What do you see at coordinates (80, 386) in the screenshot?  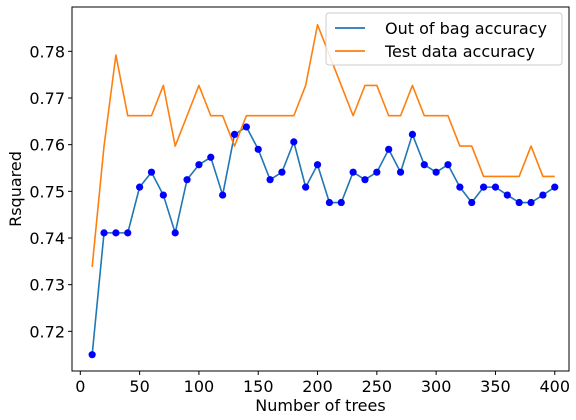 I see `x-tick-label-0: 0` at bounding box center [80, 386].